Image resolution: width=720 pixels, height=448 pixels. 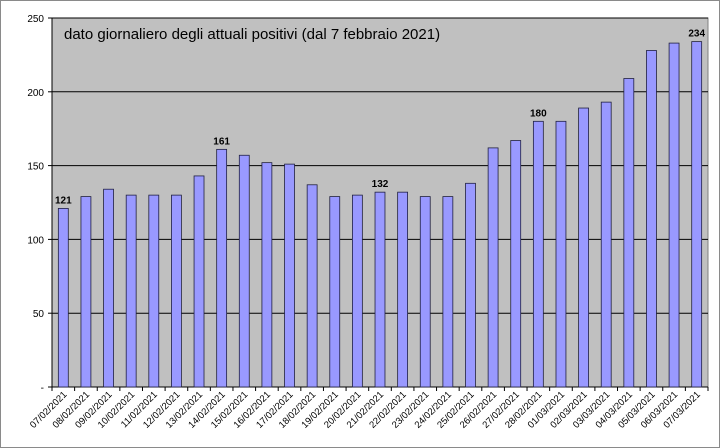 I want to click on data-label: 180, so click(x=538, y=113).